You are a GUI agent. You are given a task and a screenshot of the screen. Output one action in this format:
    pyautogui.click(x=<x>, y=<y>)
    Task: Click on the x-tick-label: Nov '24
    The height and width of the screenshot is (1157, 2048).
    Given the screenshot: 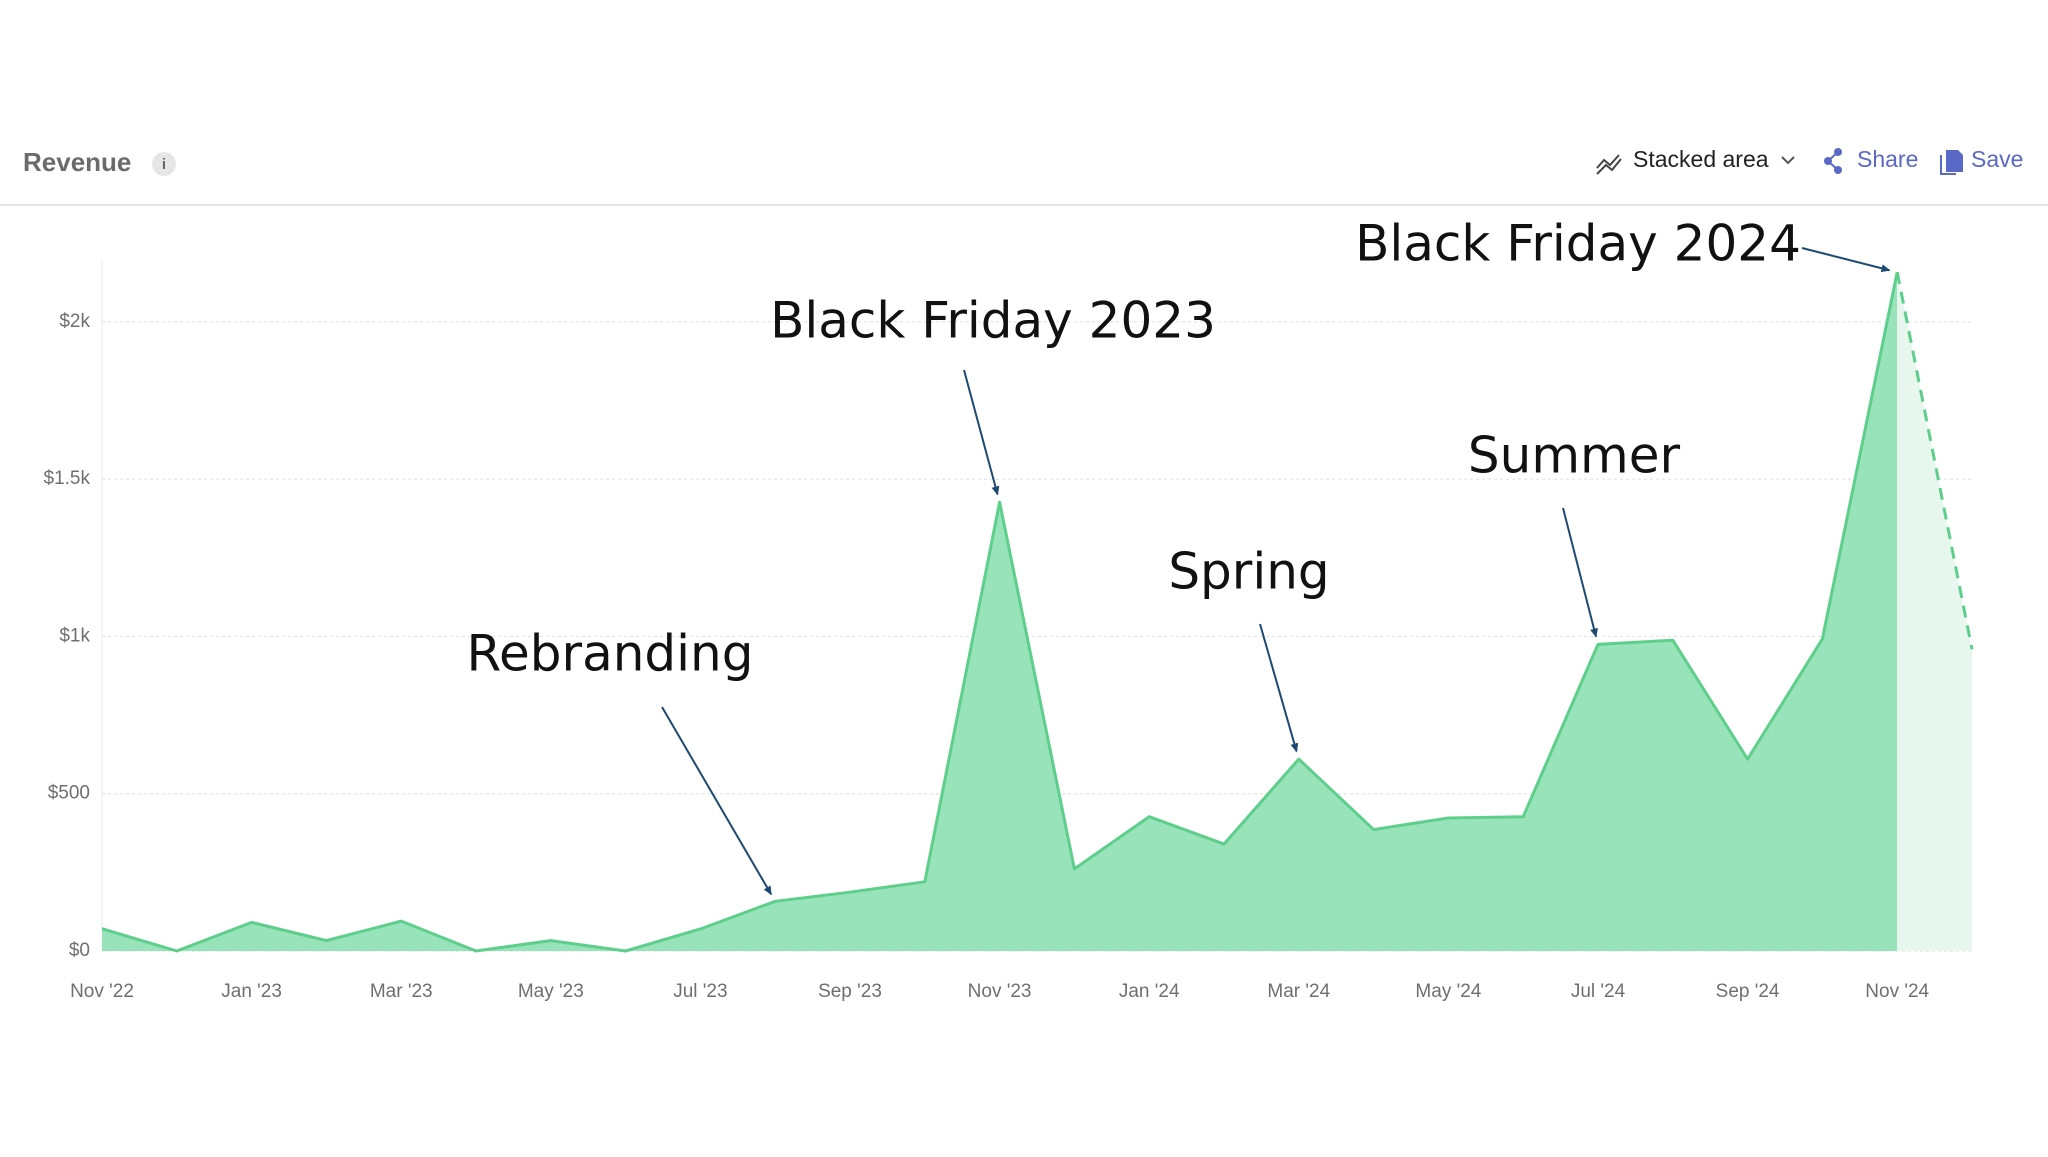 What is the action you would take?
    pyautogui.click(x=1897, y=991)
    